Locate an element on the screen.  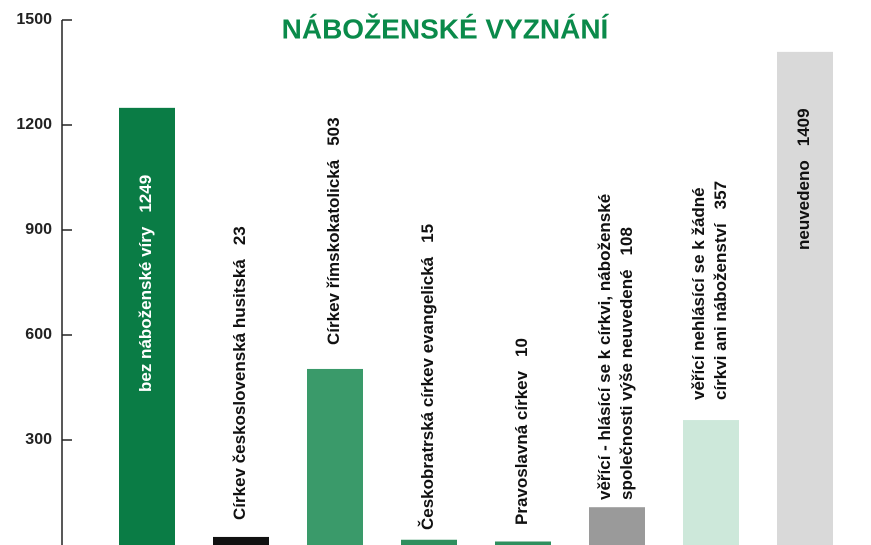
bar-label: neuvedeno 1409 is located at coordinates (803, 179).